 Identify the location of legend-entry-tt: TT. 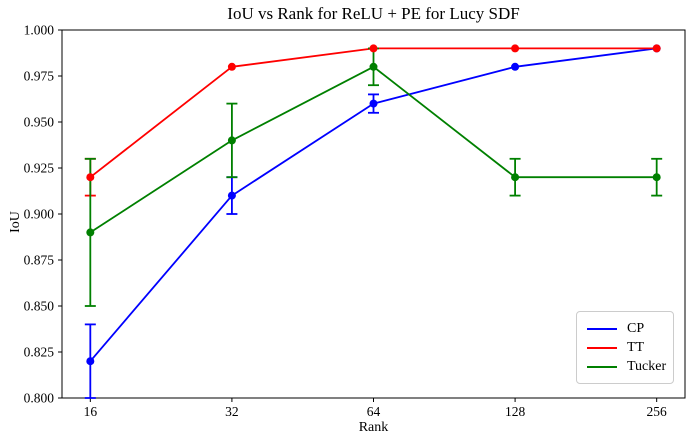
(625, 347).